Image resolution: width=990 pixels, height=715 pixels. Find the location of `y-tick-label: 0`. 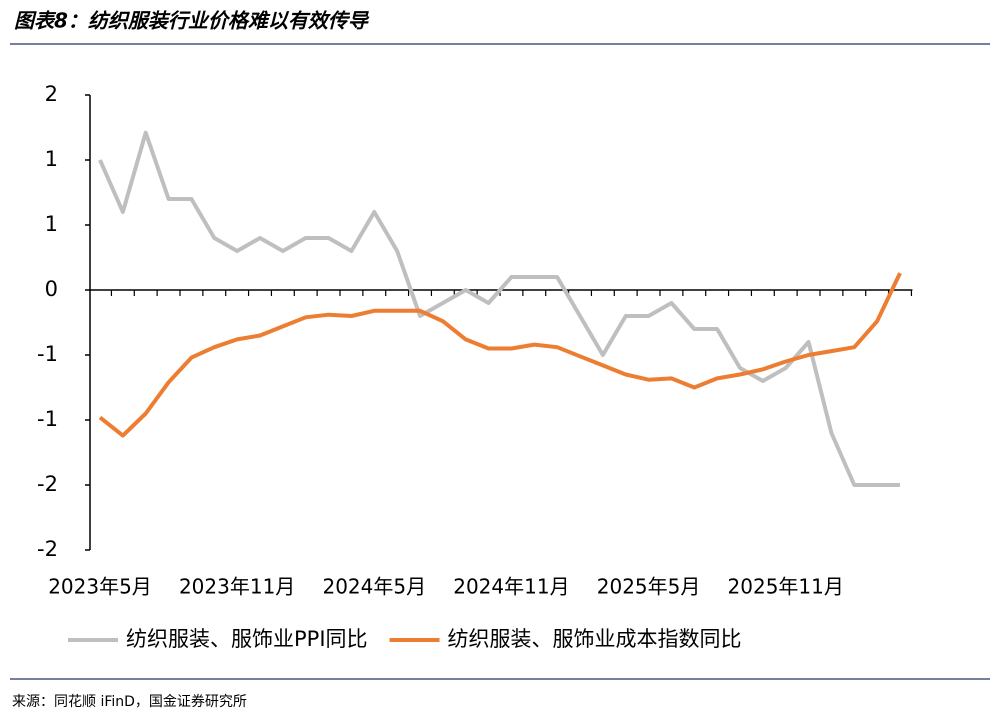

y-tick-label: 0 is located at coordinates (51, 289).